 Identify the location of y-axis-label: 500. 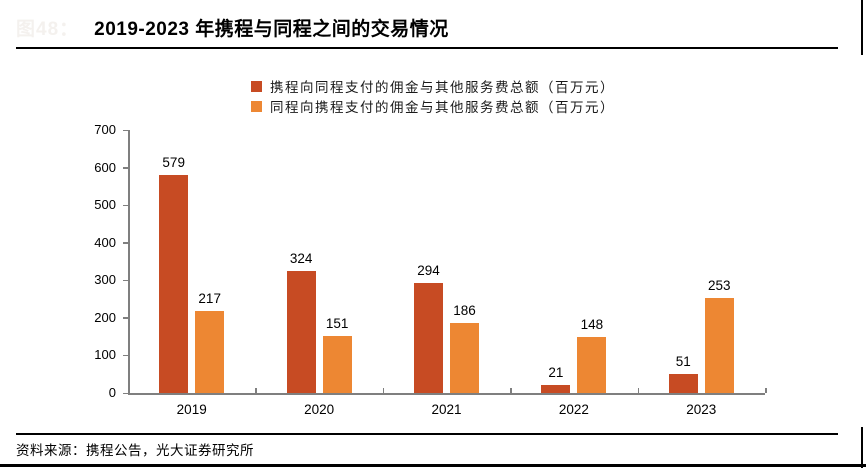
(105, 205).